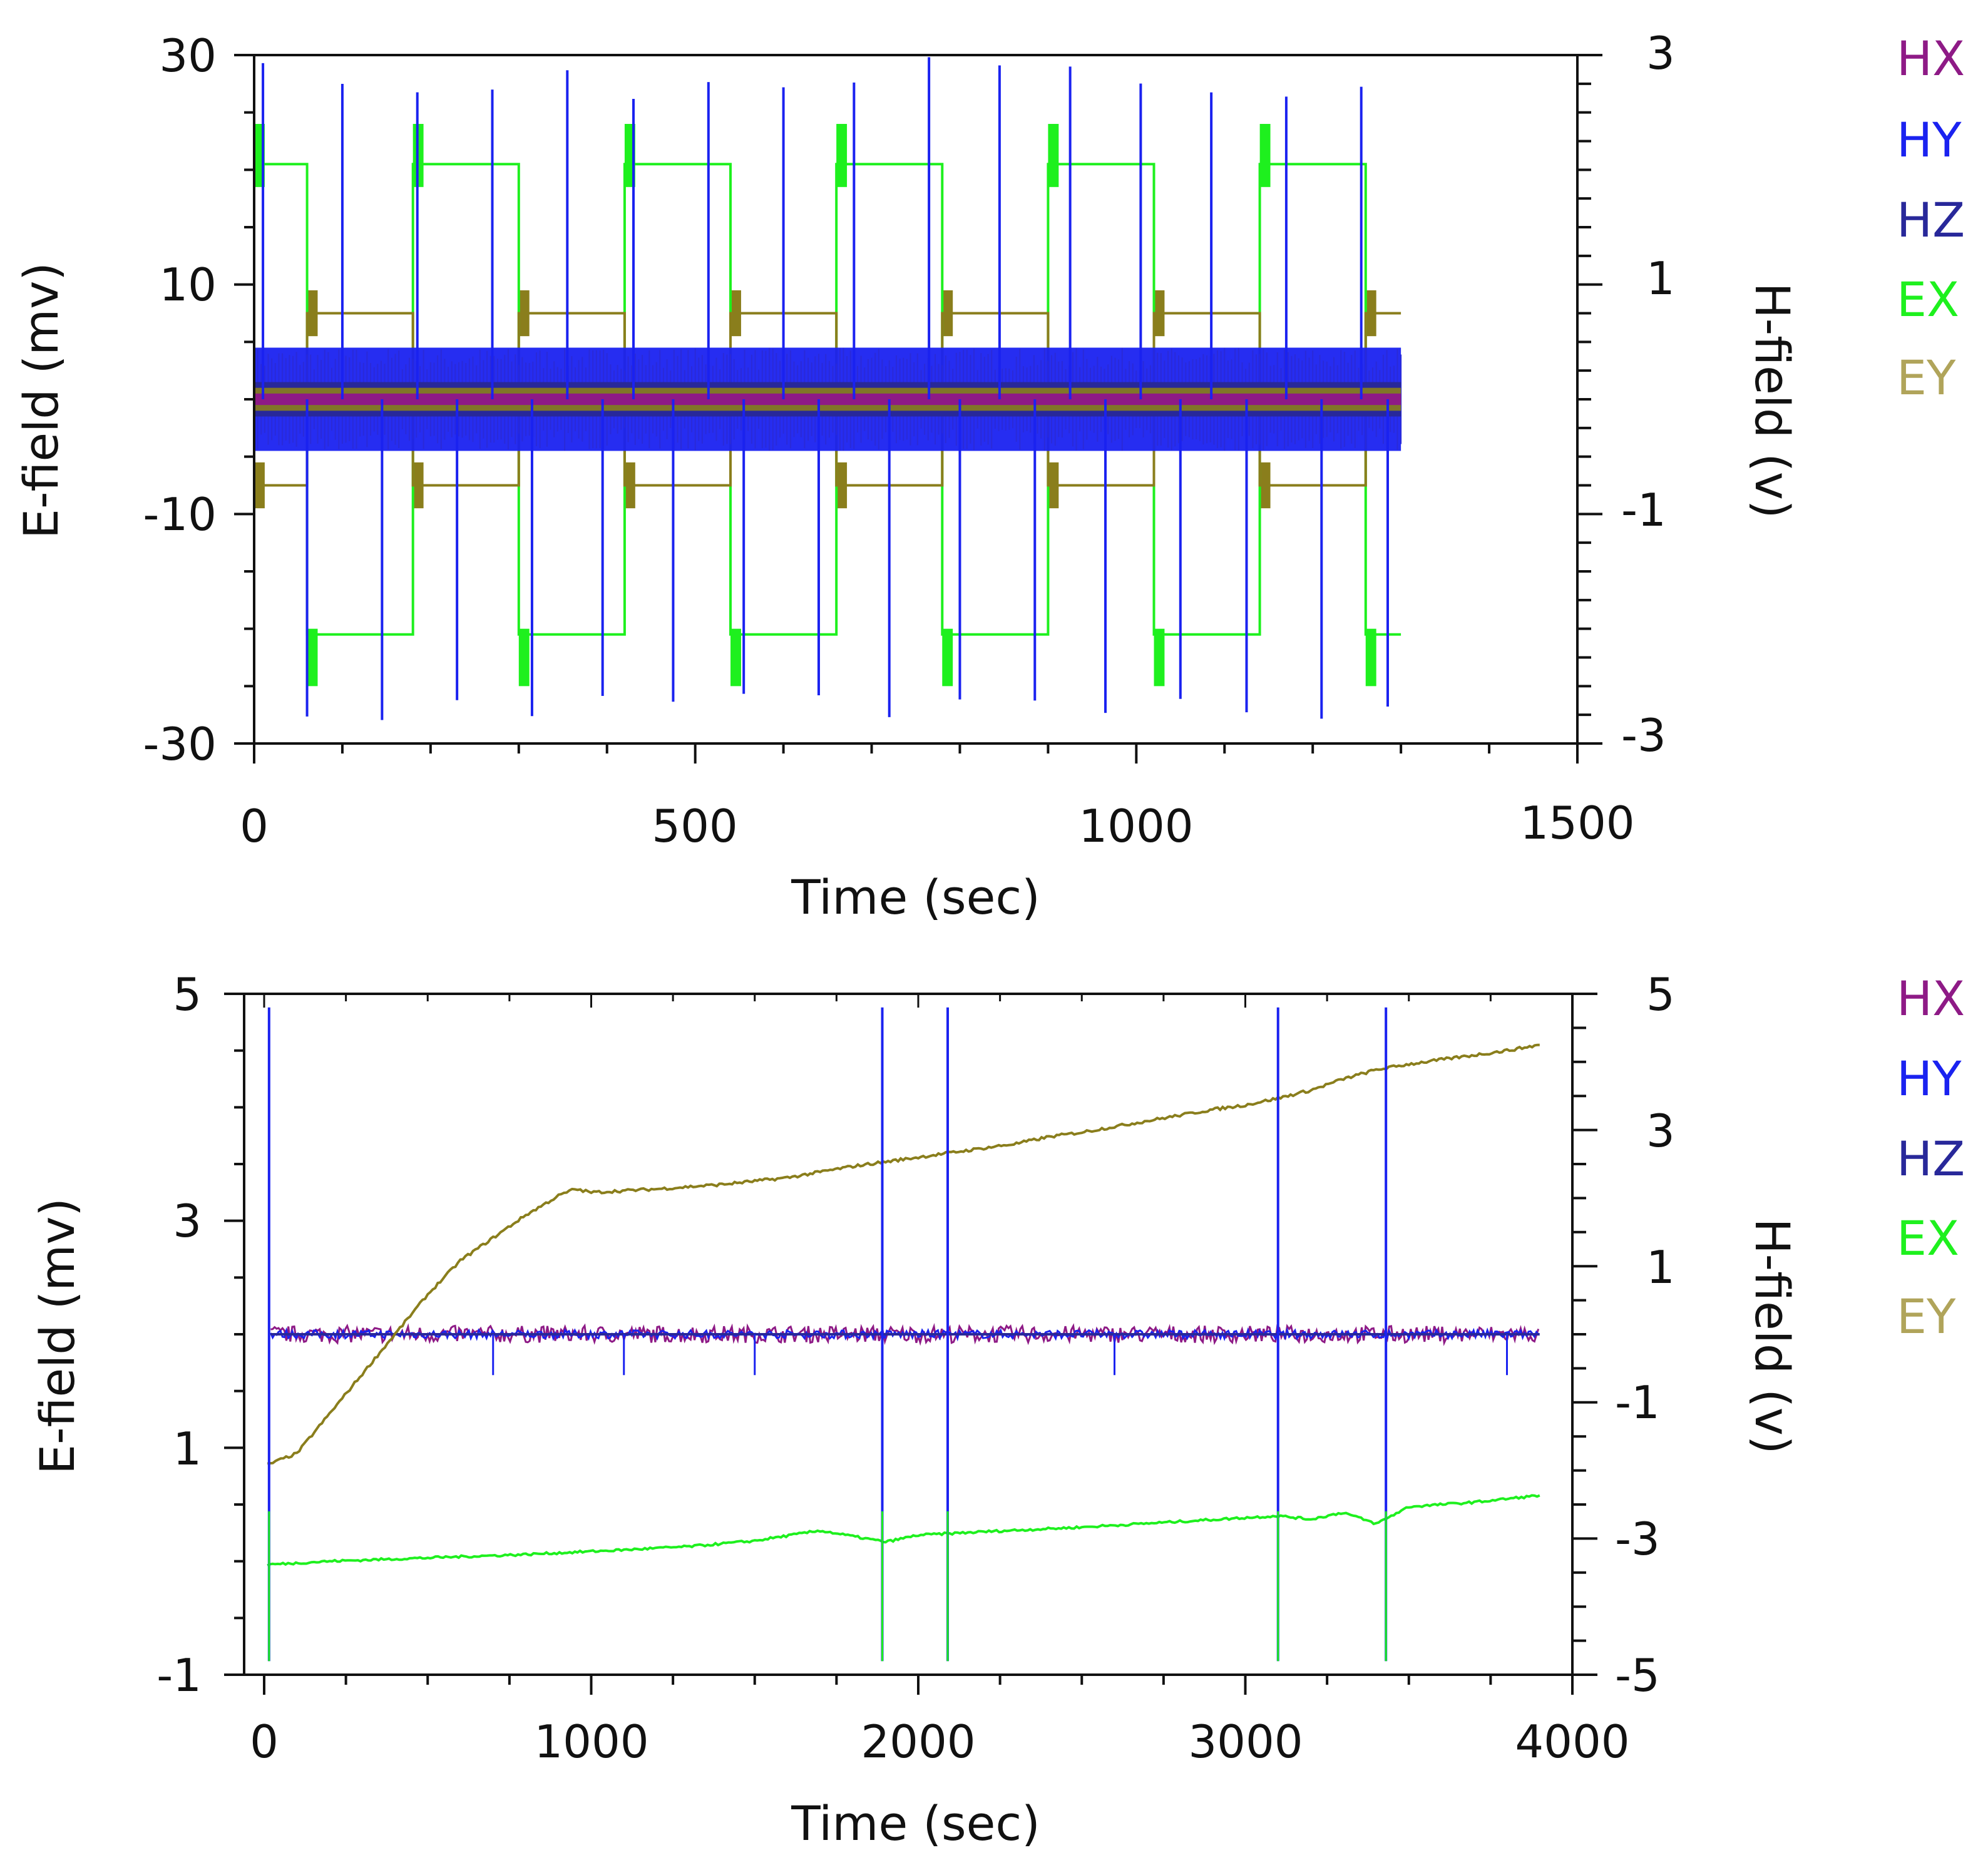 This screenshot has width=1988, height=1875. I want to click on top-x-tick-label: 500, so click(694, 826).